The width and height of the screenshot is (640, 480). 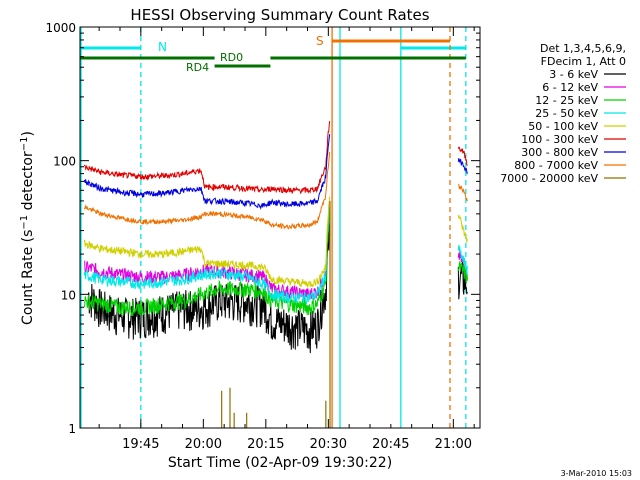 What do you see at coordinates (68, 295) in the screenshot?
I see `y-tick-label: 10` at bounding box center [68, 295].